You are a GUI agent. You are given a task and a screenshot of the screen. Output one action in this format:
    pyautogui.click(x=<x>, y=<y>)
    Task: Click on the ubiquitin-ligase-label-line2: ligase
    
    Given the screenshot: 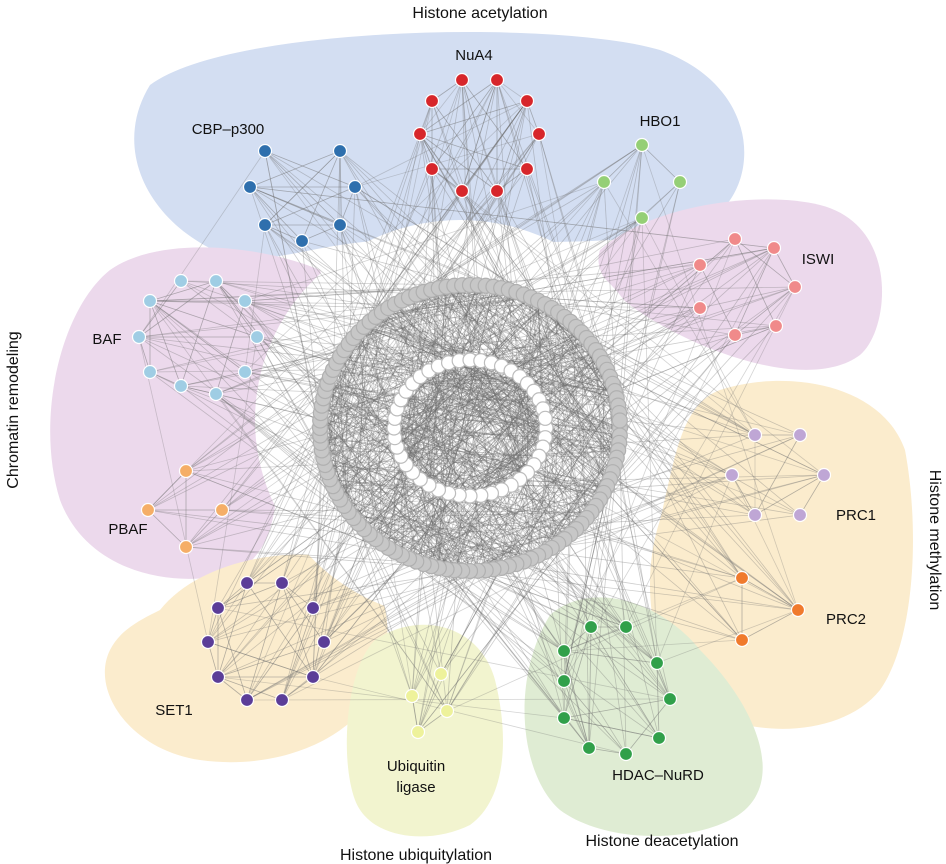 What is the action you would take?
    pyautogui.click(x=415, y=787)
    